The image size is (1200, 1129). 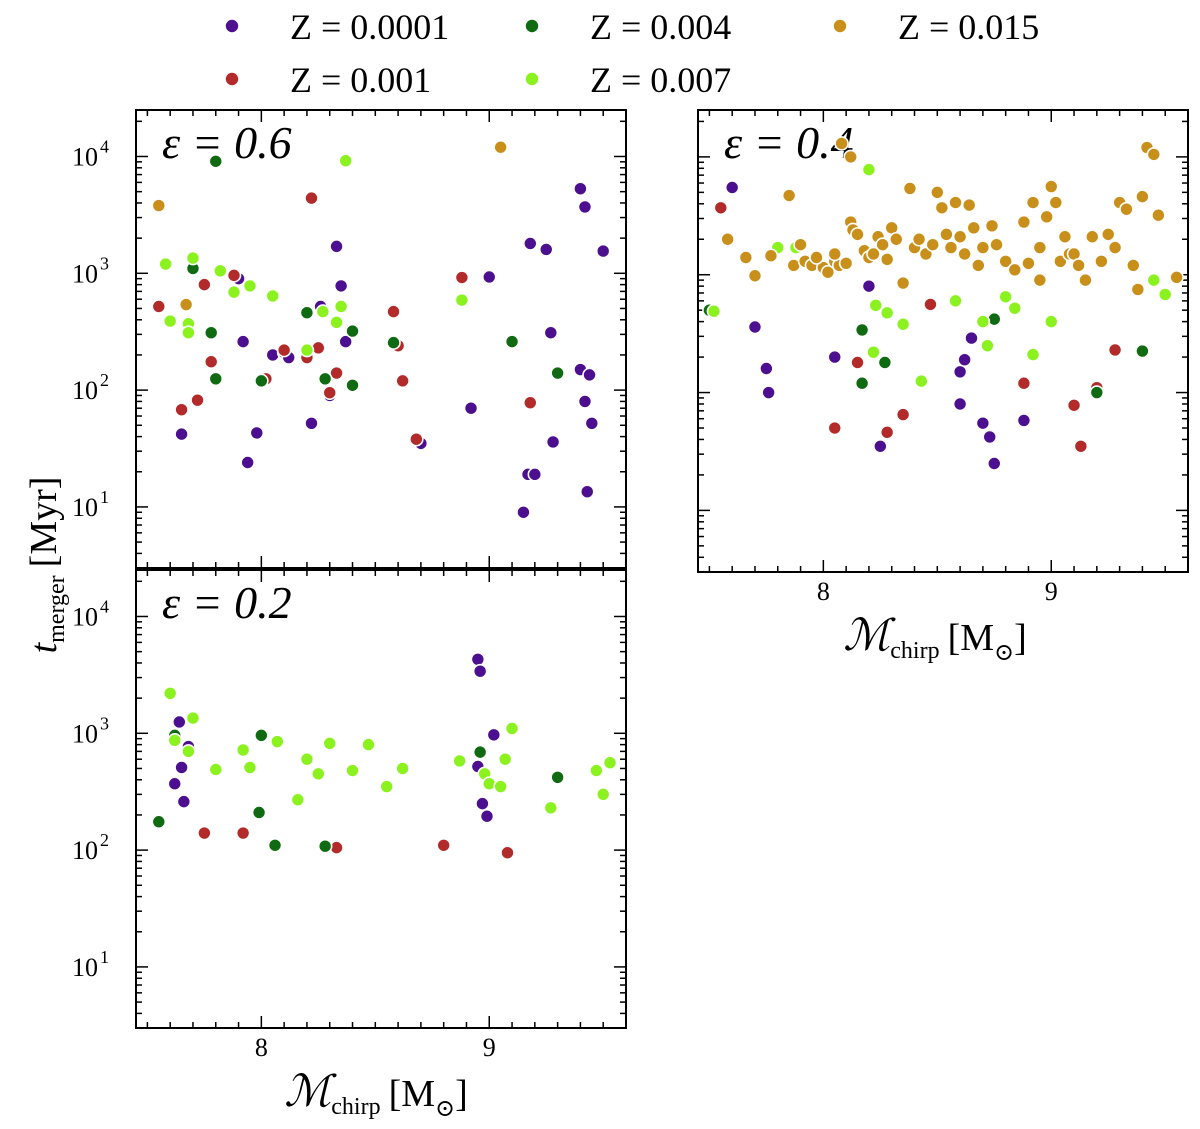 I want to click on y-axis-label: tmerger[Myr], so click(x=46, y=565).